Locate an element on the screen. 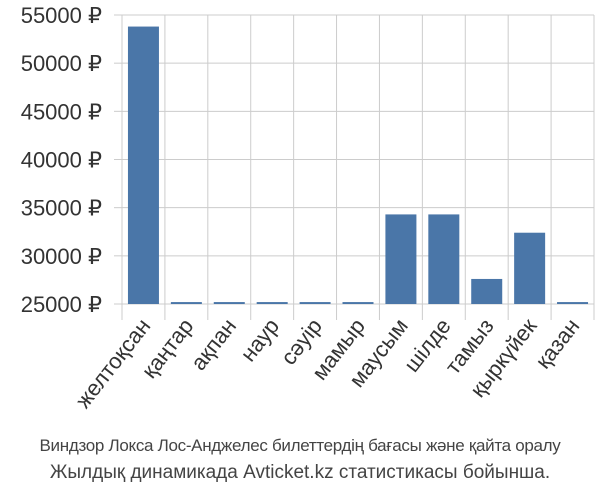 This screenshot has width=600, height=500. x-tick-label: ақпан is located at coordinates (214, 344).